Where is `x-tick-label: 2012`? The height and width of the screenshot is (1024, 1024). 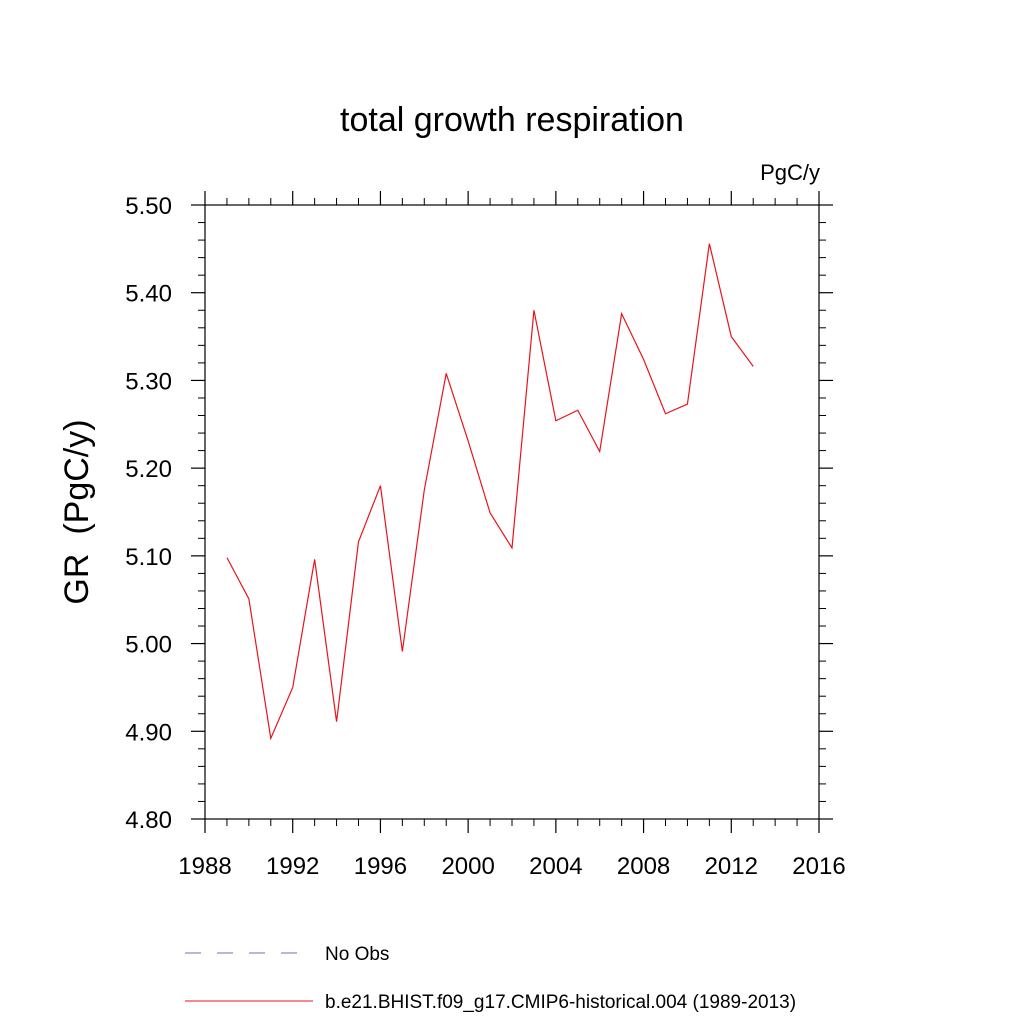
x-tick-label: 2012 is located at coordinates (731, 866).